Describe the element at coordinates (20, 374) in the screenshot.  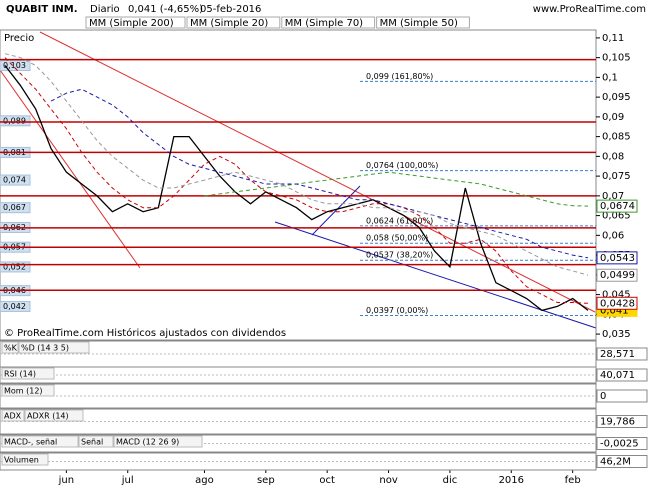
I see `indicator-title: RSI (14)` at that location.